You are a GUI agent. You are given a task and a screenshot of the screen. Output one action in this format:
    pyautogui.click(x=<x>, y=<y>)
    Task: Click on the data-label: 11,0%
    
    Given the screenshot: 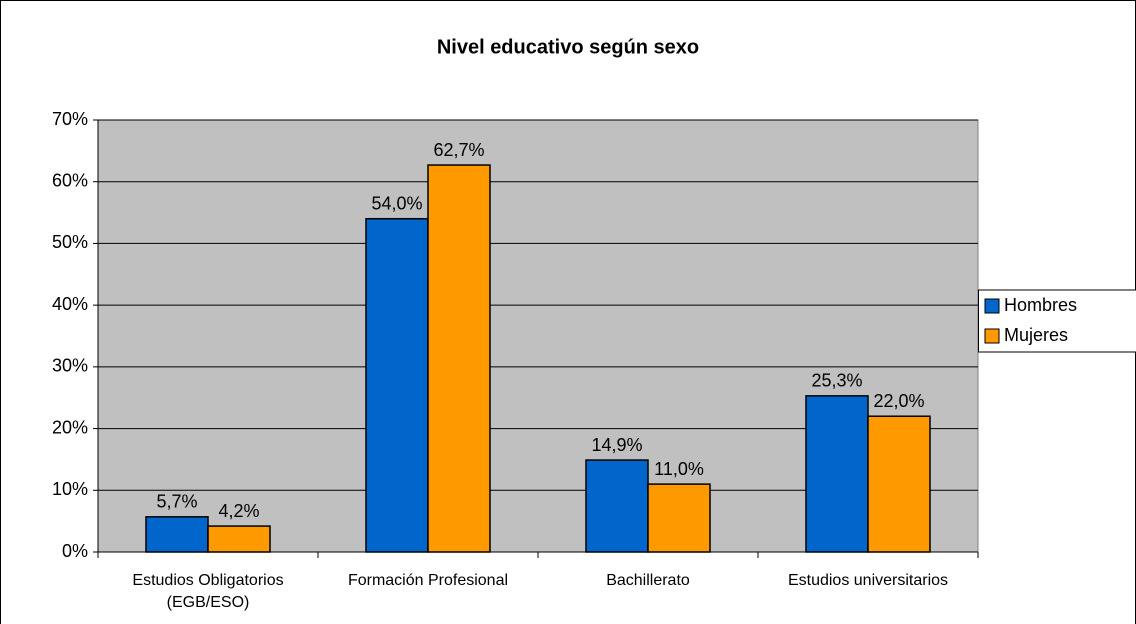 What is the action you would take?
    pyautogui.click(x=679, y=469)
    